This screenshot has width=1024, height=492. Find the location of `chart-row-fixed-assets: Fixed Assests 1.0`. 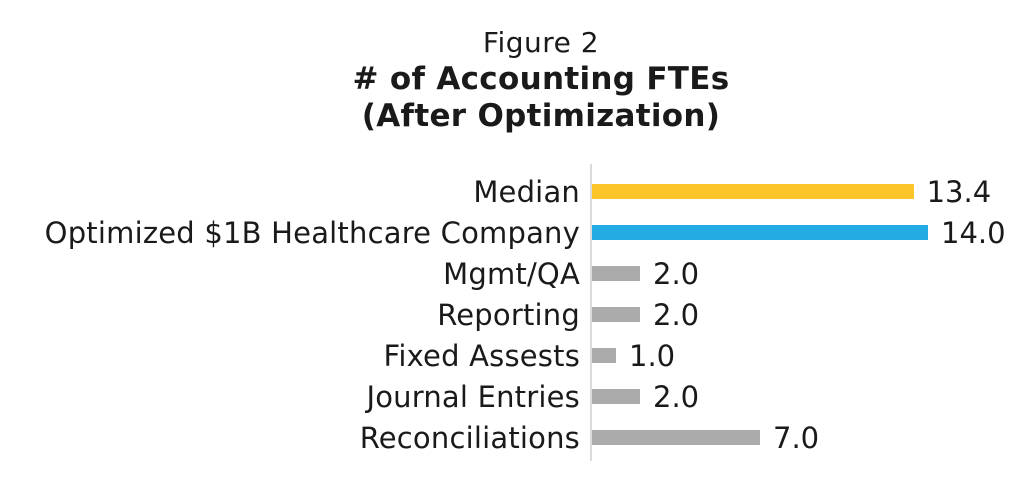

chart-row-fixed-assets: Fixed Assests 1.0 is located at coordinates (512, 355).